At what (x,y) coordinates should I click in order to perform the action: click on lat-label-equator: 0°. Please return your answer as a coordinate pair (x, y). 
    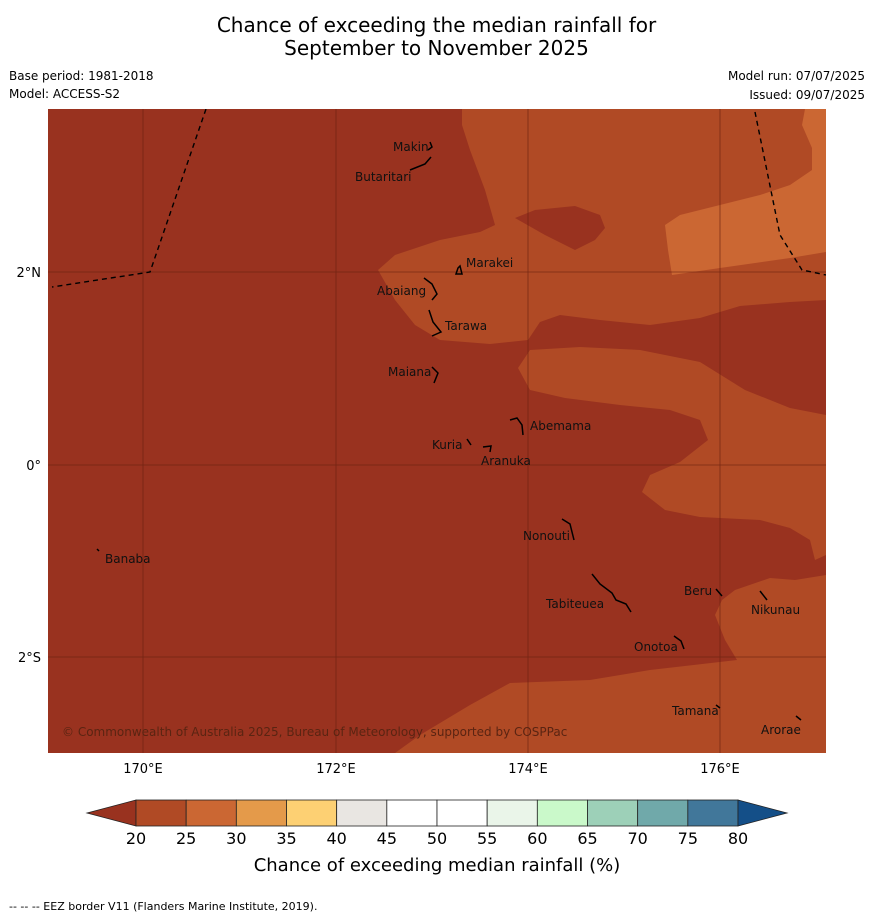
    Looking at the image, I should click on (33, 466).